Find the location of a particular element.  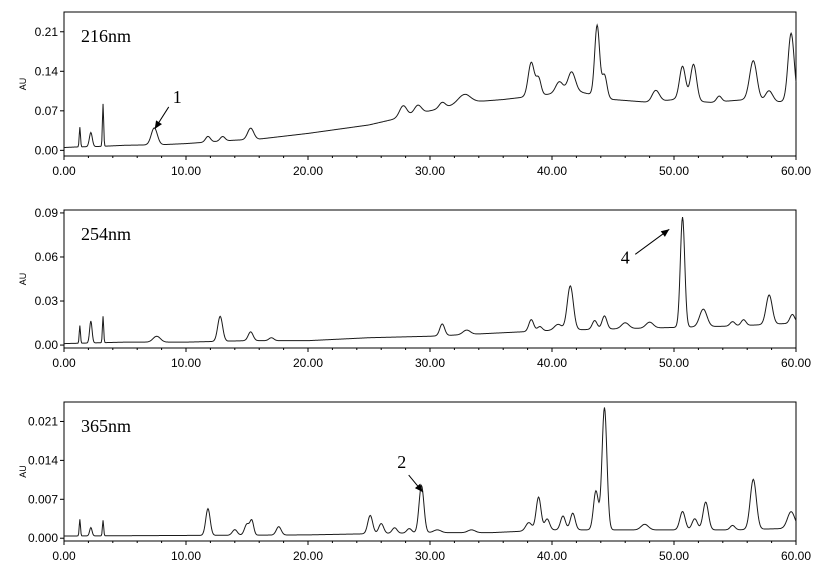

y-tick-label: 0.07 is located at coordinates (47, 111).